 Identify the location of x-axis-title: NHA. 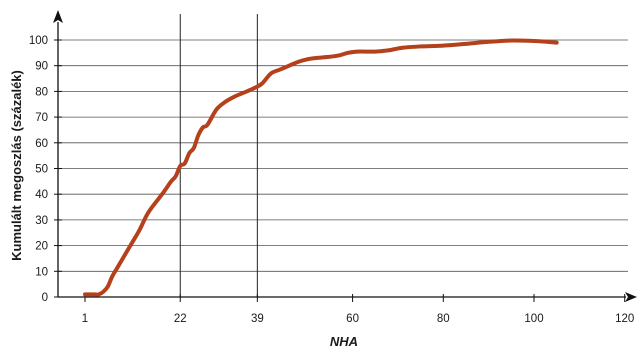
(344, 341).